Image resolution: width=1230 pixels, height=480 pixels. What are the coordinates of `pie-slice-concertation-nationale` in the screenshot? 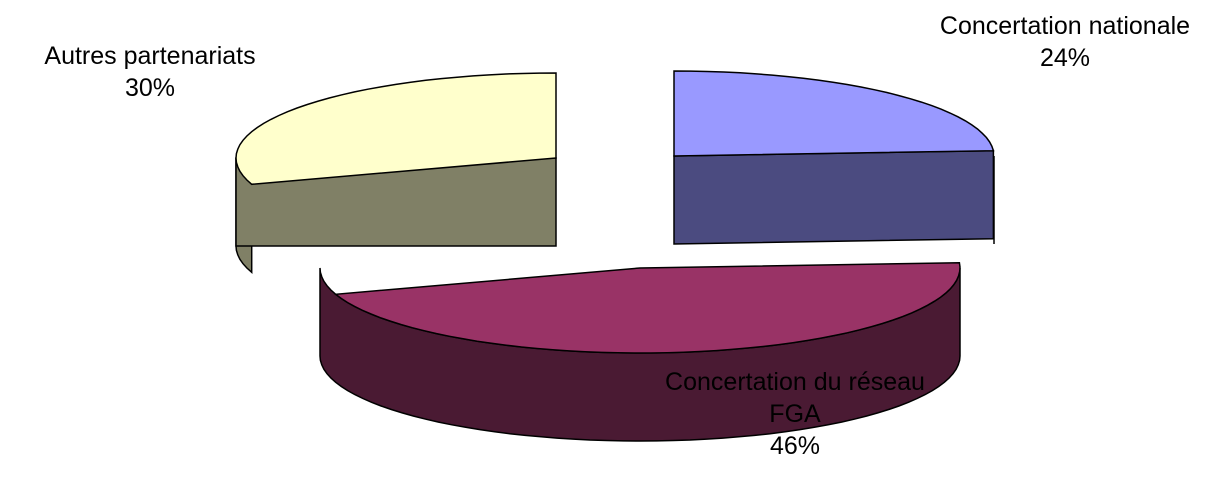 It's located at (834, 157).